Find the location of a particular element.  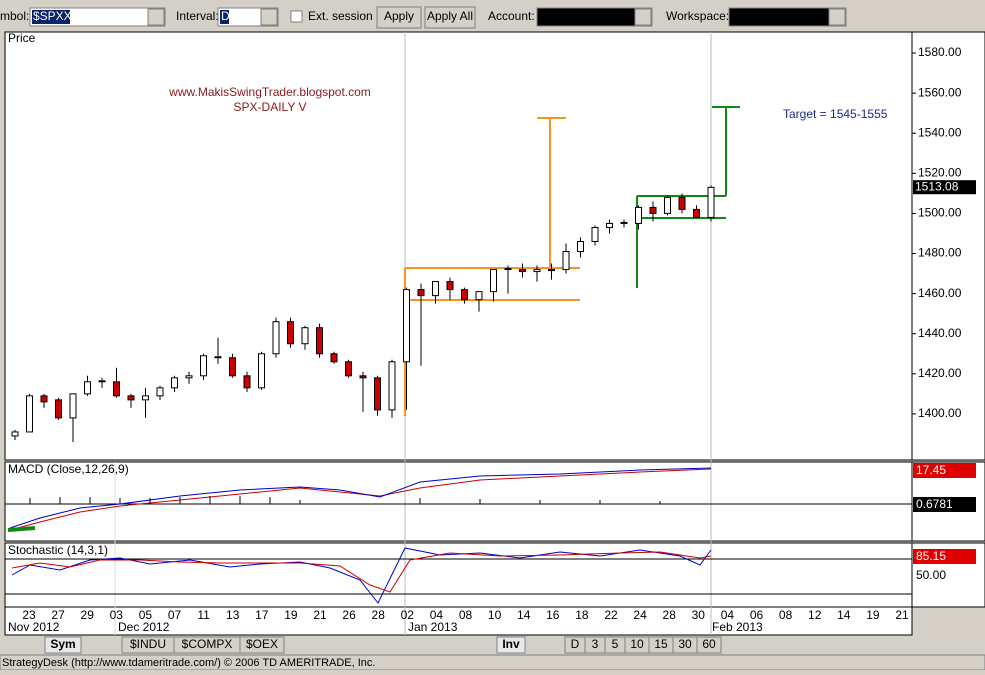

annotation: SPX-DAILY V is located at coordinates (270, 107).